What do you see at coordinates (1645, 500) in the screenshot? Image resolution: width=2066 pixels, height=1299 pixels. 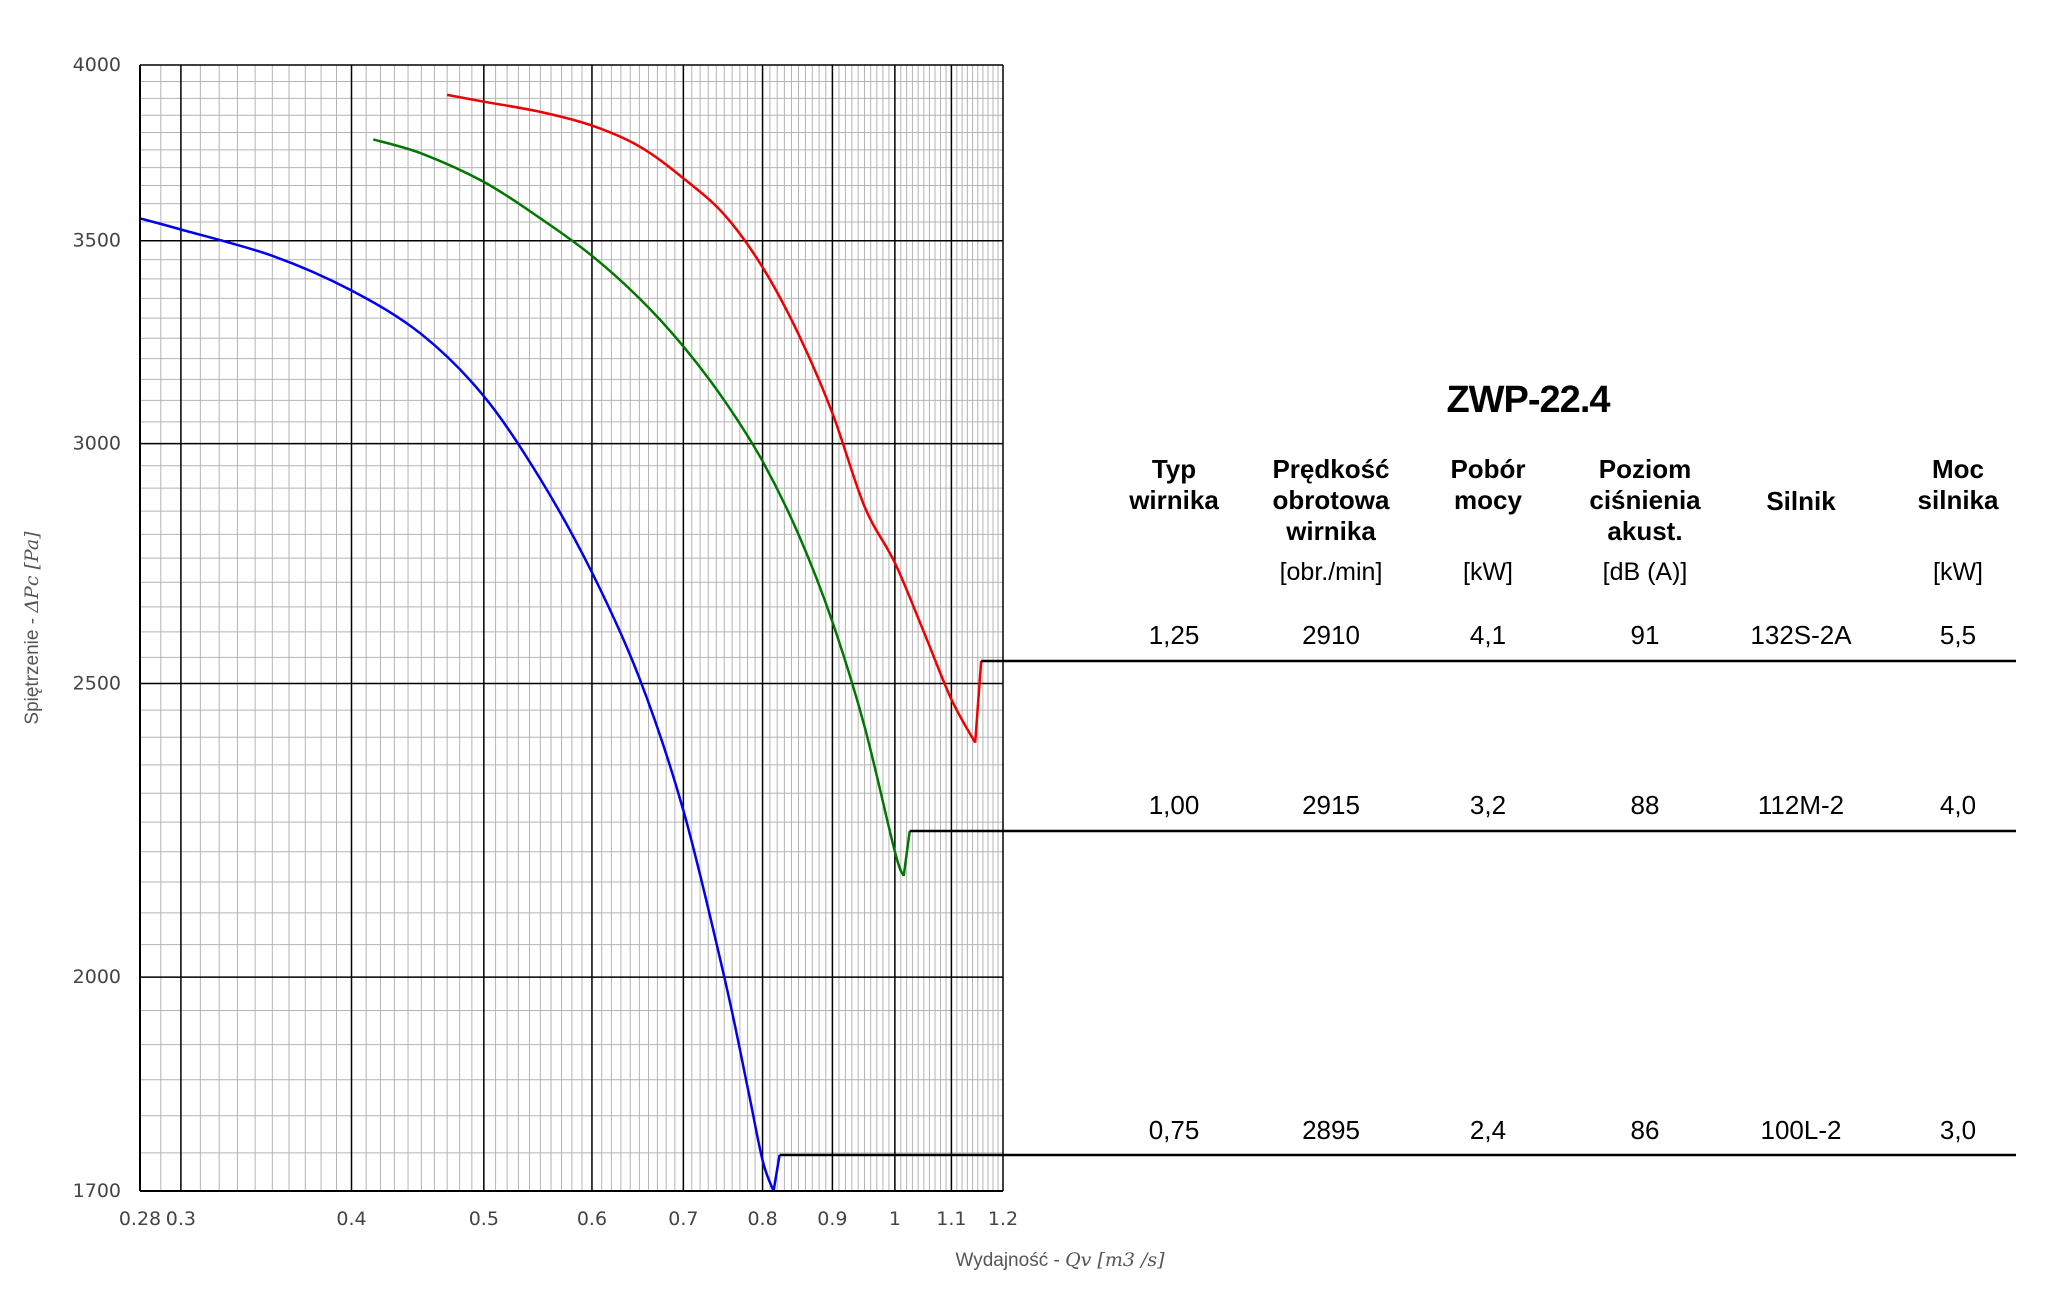 I see `table-header-label: ciśnienia` at bounding box center [1645, 500].